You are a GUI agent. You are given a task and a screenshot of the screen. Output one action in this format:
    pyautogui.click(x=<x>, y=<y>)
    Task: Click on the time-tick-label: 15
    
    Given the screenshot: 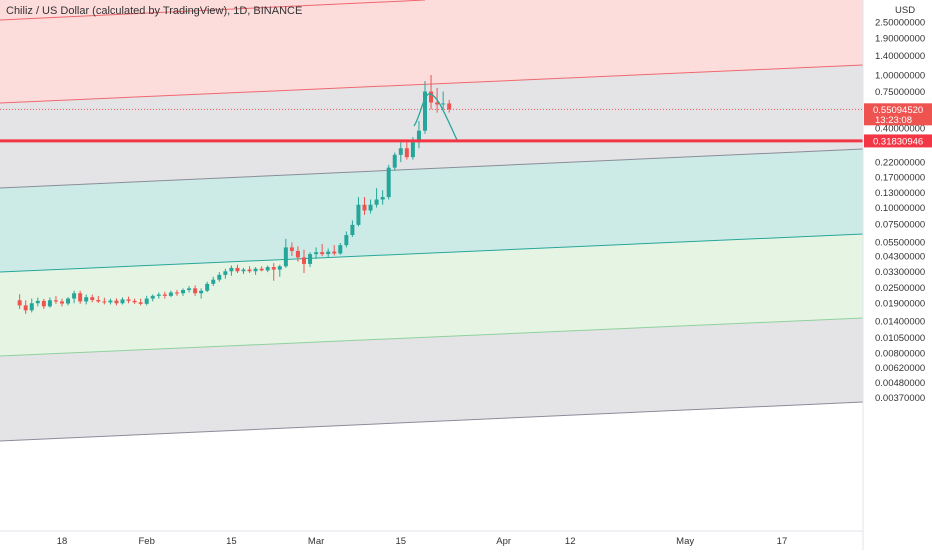 What is the action you would take?
    pyautogui.click(x=401, y=541)
    